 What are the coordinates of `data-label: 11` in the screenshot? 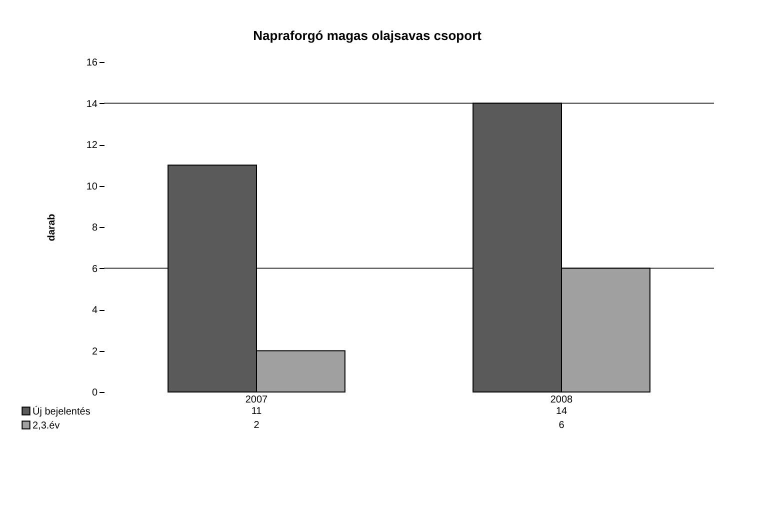 It's located at (256, 411).